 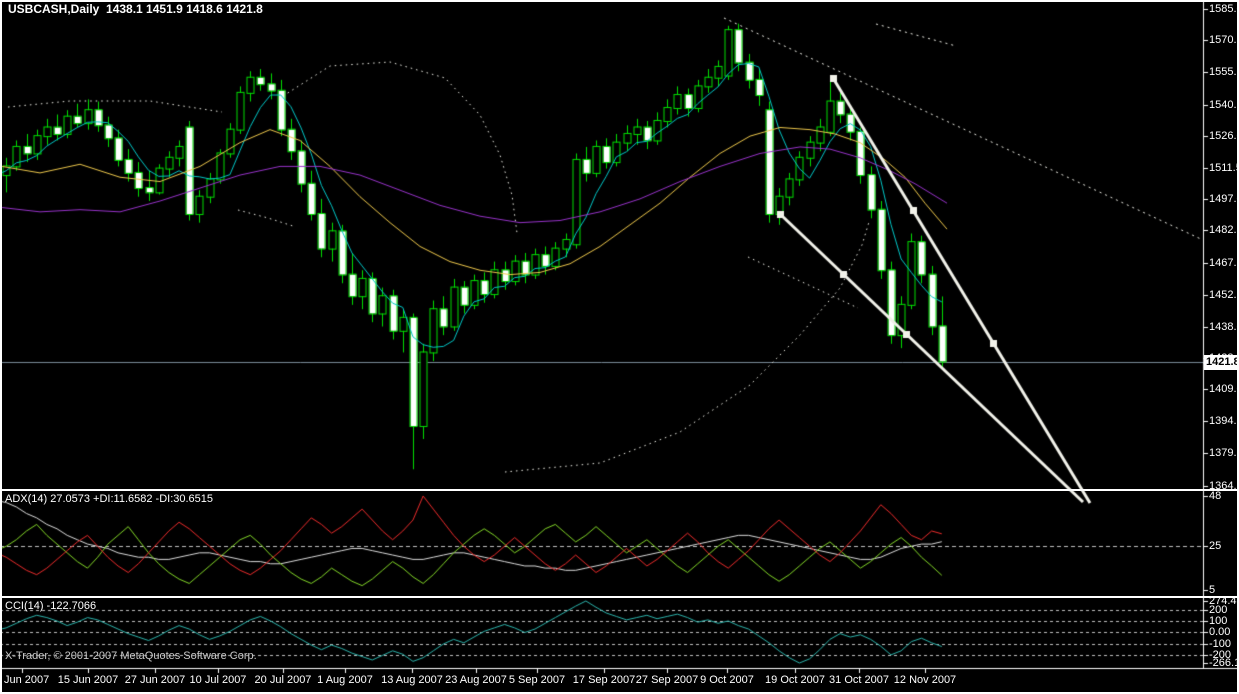 I want to click on time-axis-label: 17 Sep 2007, so click(x=604, y=680).